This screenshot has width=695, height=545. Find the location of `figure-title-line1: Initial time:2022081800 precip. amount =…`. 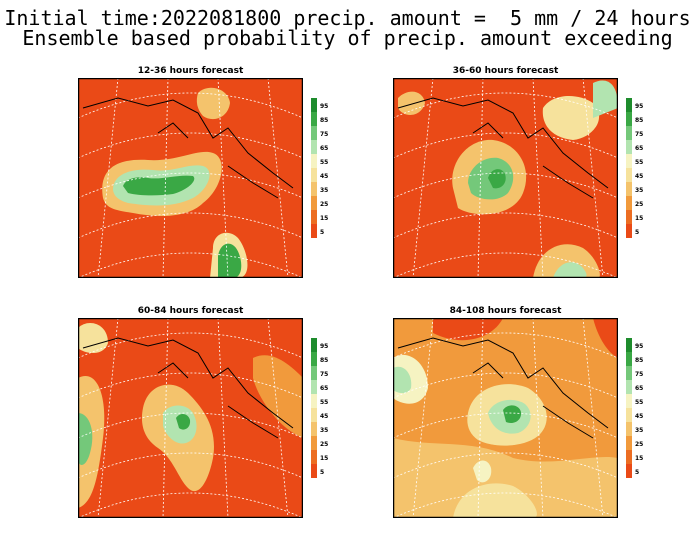

figure-title-line1: Initial time:2022081800 precip. amount =… is located at coordinates (347, 18).